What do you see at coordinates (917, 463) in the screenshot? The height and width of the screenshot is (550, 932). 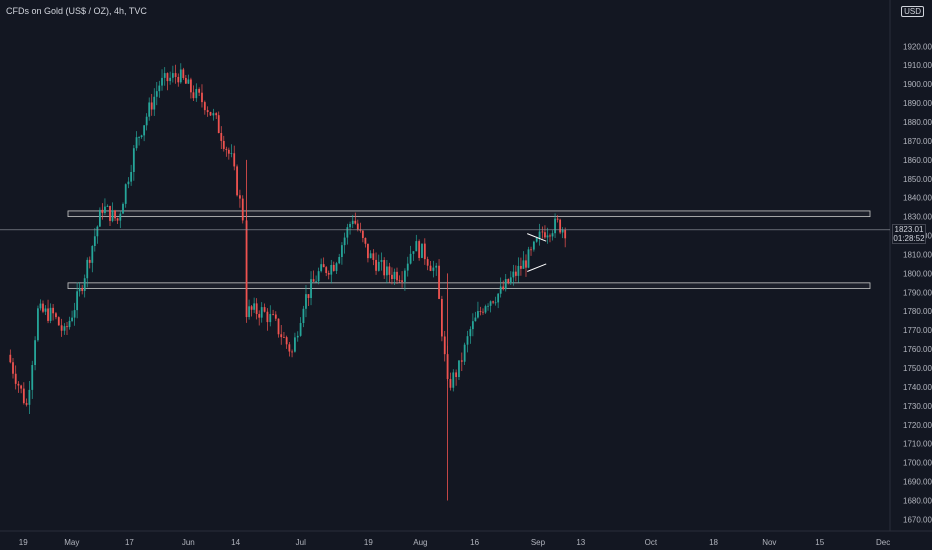 I see `price-tick-label: 1700.00` at bounding box center [917, 463].